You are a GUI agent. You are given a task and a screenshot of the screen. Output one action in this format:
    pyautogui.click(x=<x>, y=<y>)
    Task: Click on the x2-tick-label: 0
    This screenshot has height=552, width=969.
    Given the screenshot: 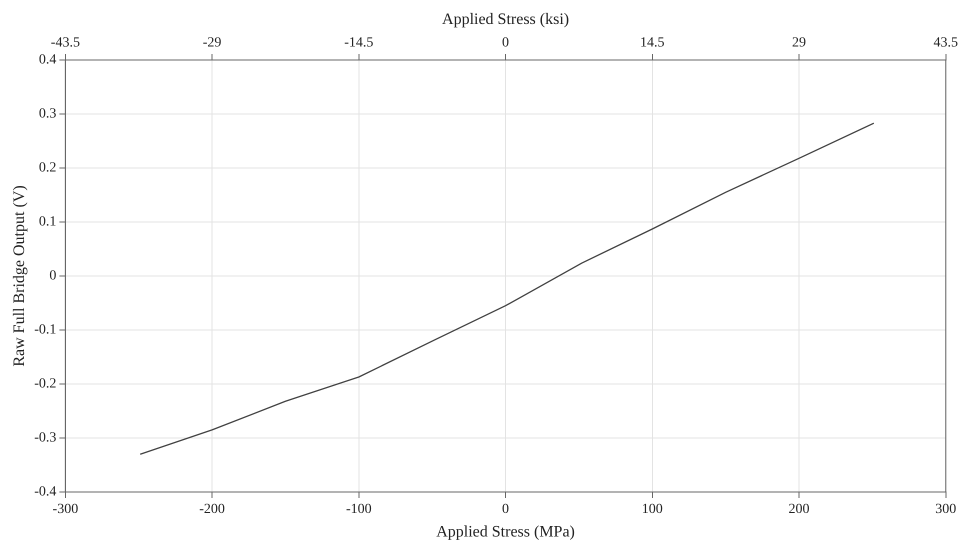 What is the action you would take?
    pyautogui.click(x=506, y=42)
    